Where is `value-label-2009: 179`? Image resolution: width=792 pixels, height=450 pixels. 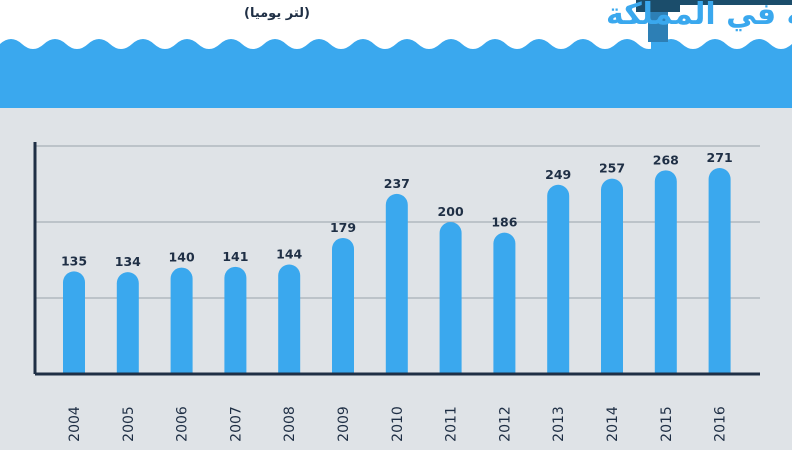
value-label-2009: 179 is located at coordinates (343, 227).